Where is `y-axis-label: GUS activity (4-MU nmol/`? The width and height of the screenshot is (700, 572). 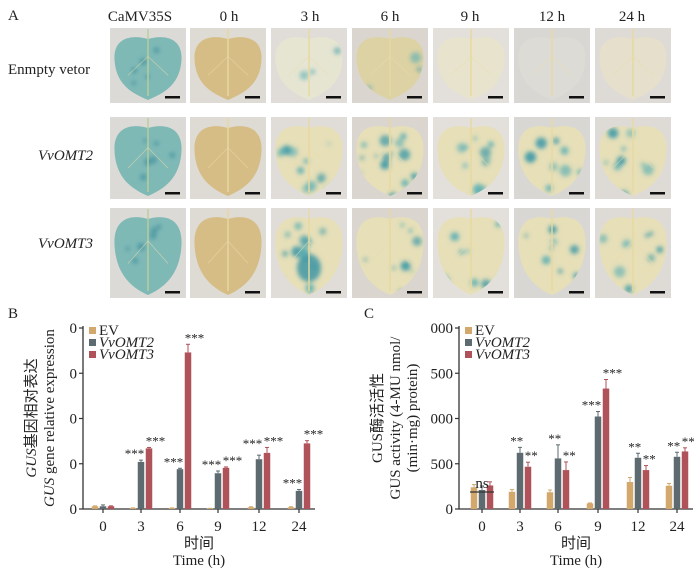
y-axis-label: GUS activity (4-MU nmol/ is located at coordinates (396, 418).